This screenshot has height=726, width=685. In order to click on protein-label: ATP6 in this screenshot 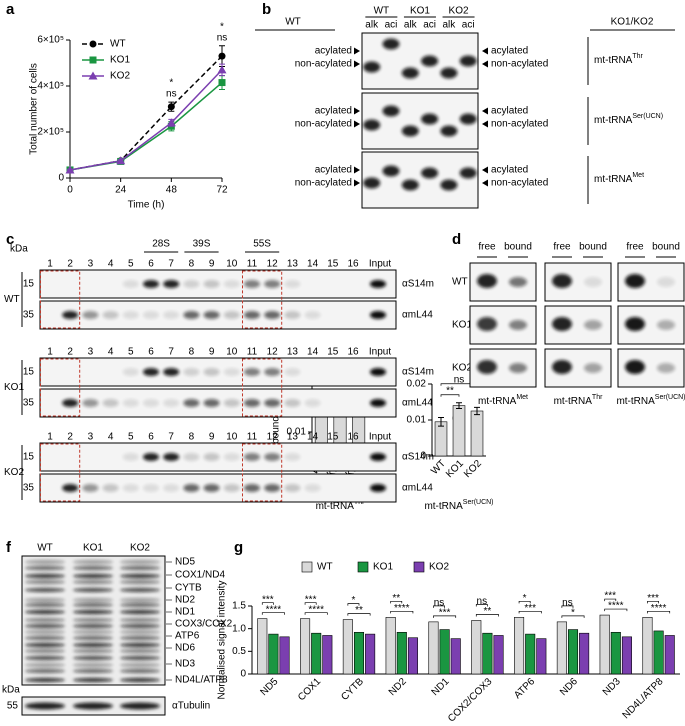, I will do `click(187, 636)`.